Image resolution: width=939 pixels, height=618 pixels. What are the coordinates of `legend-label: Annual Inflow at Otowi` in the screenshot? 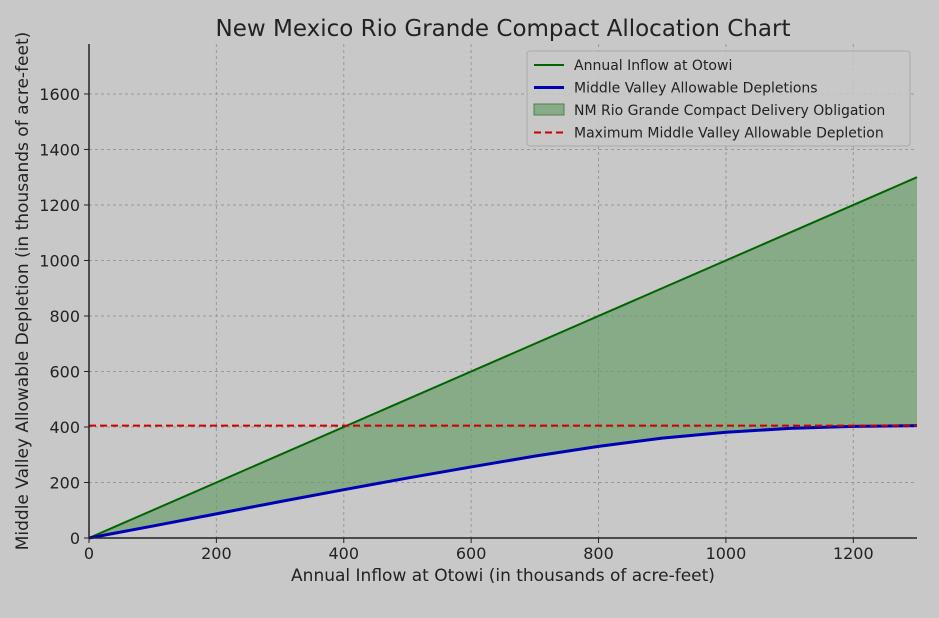 It's located at (653, 66).